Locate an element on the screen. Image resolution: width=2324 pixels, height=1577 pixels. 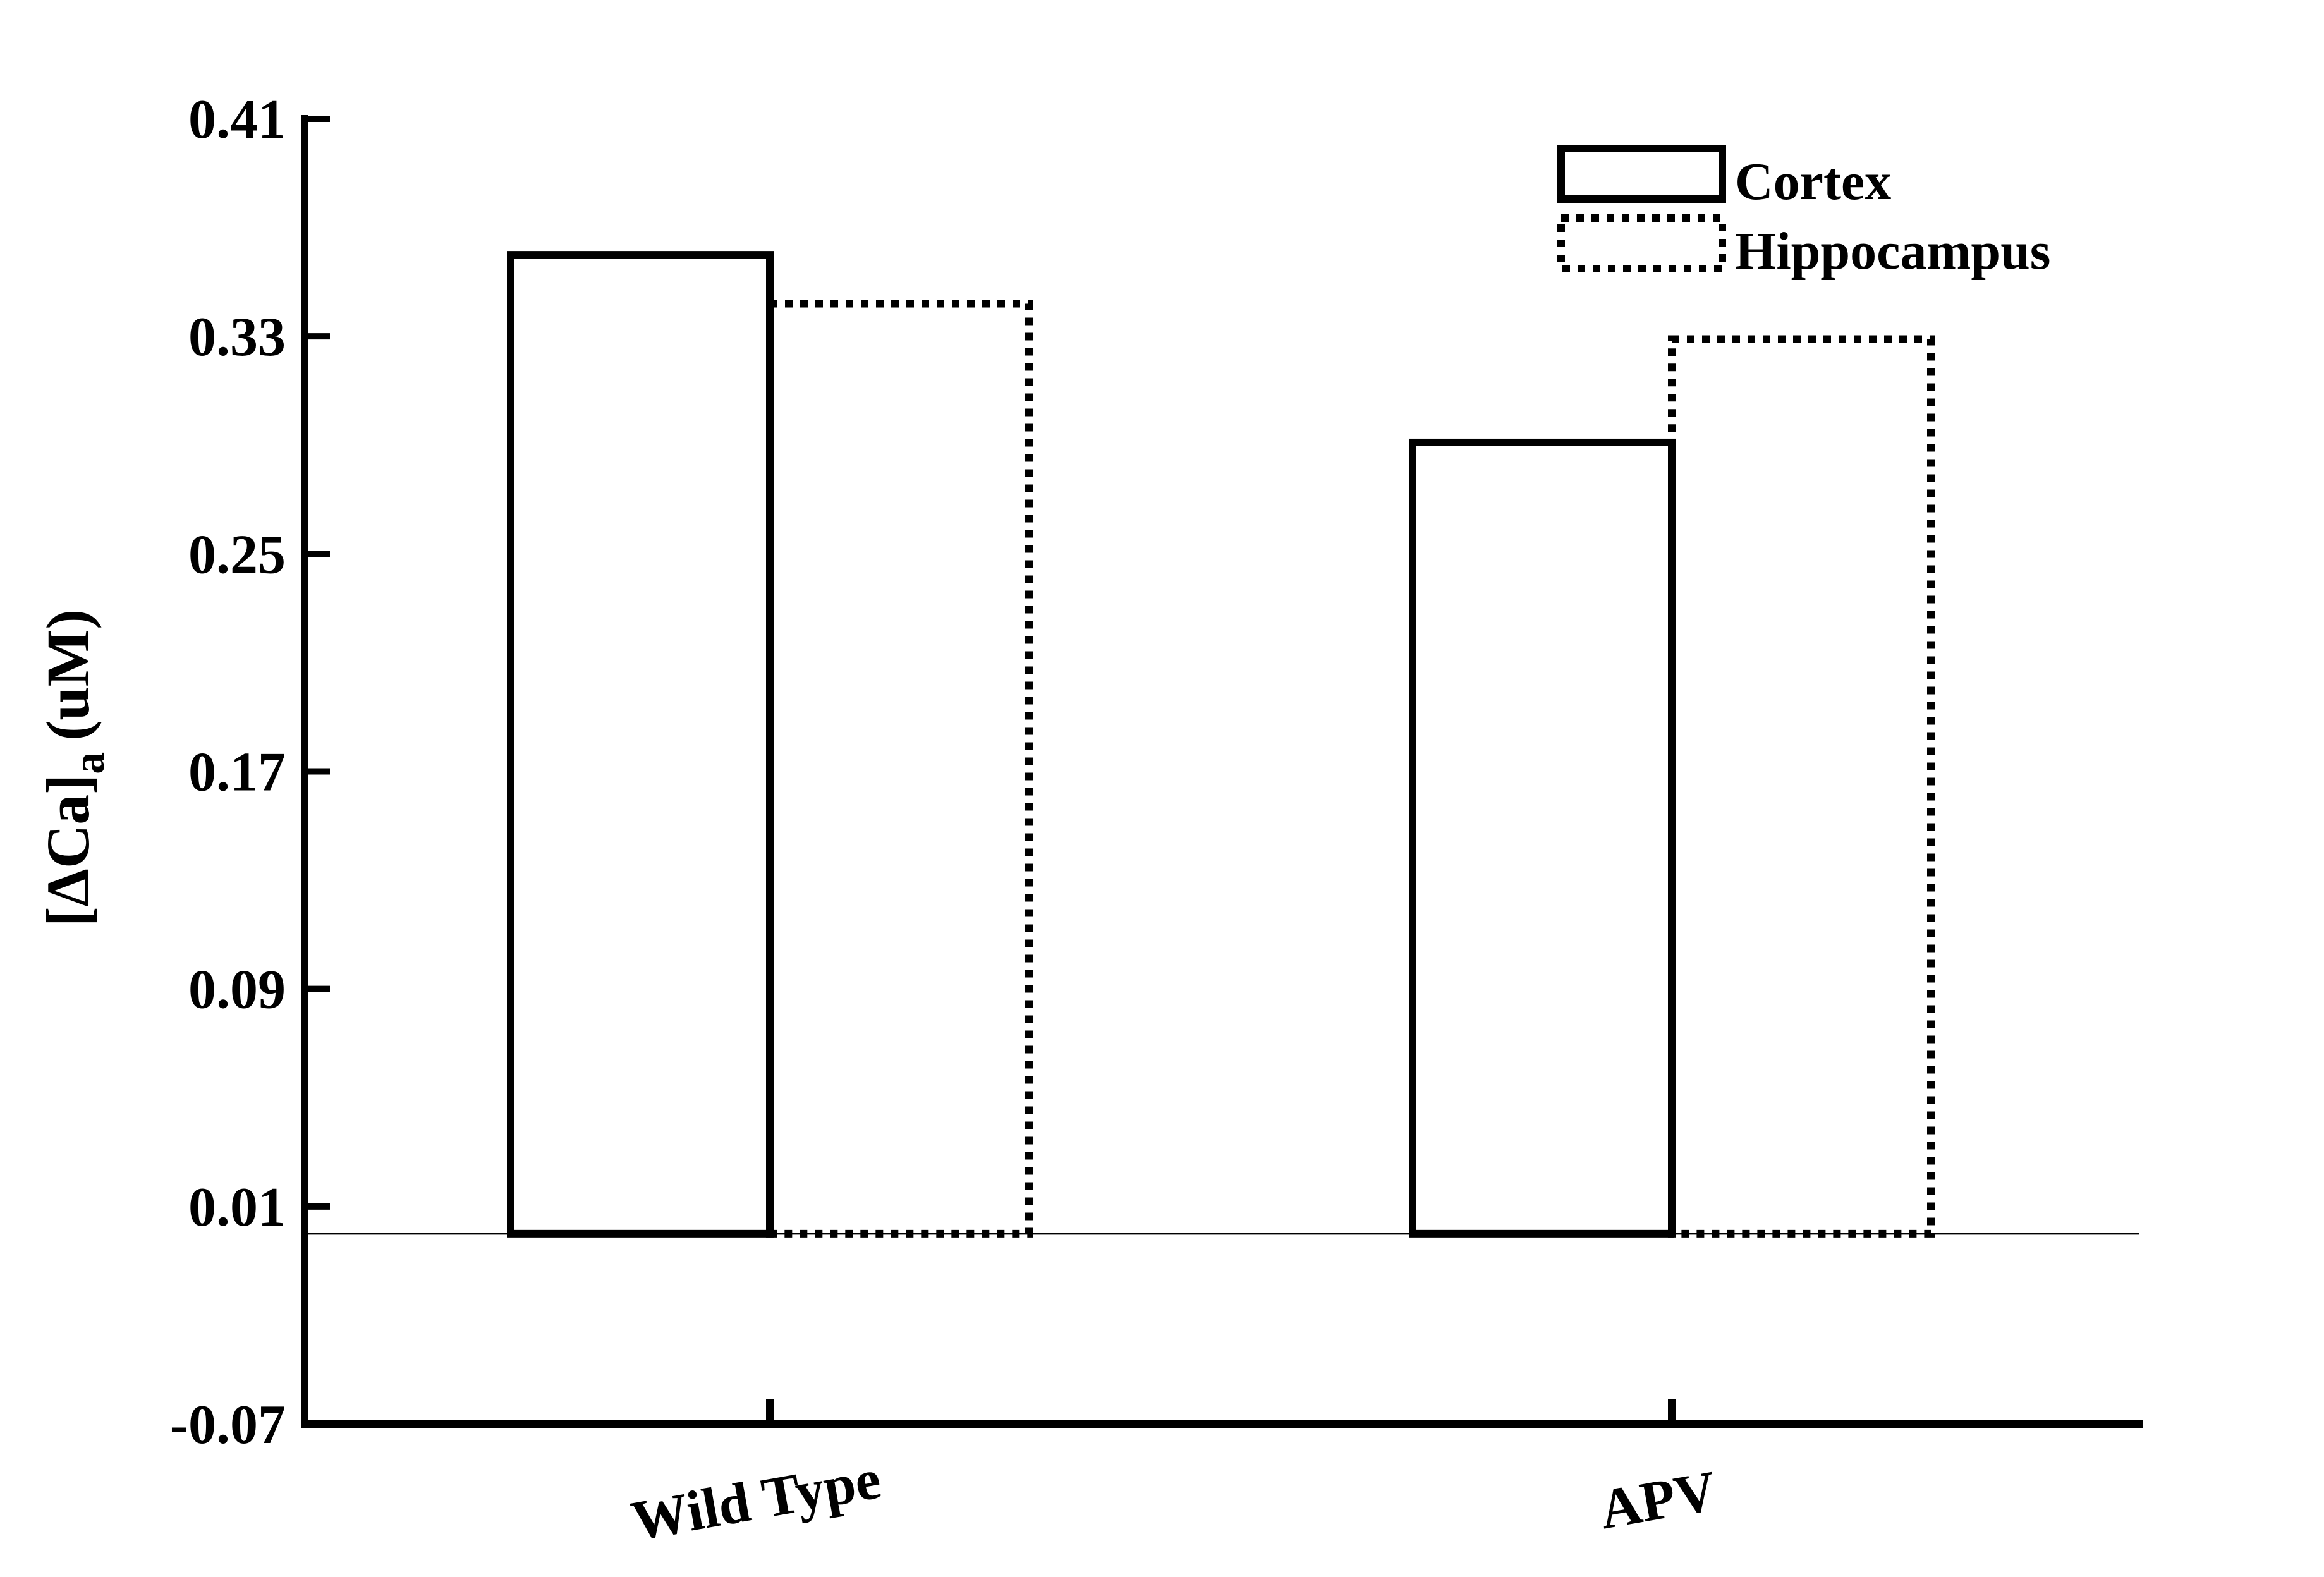
legend-label-cortex: Cortex is located at coordinates (1813, 181).